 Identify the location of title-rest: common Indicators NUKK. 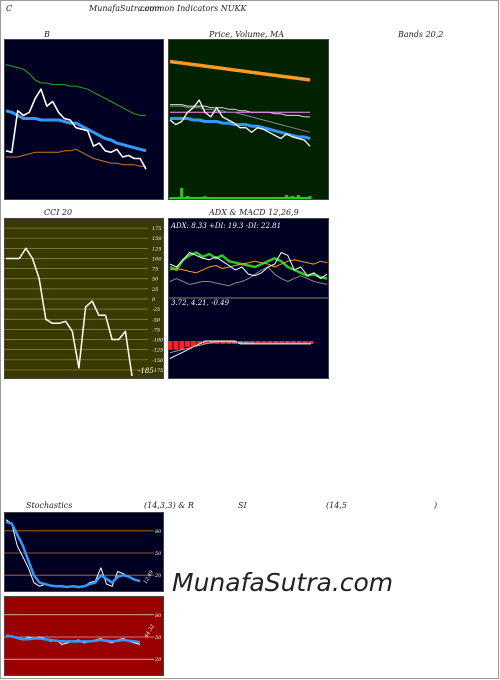
(193, 8).